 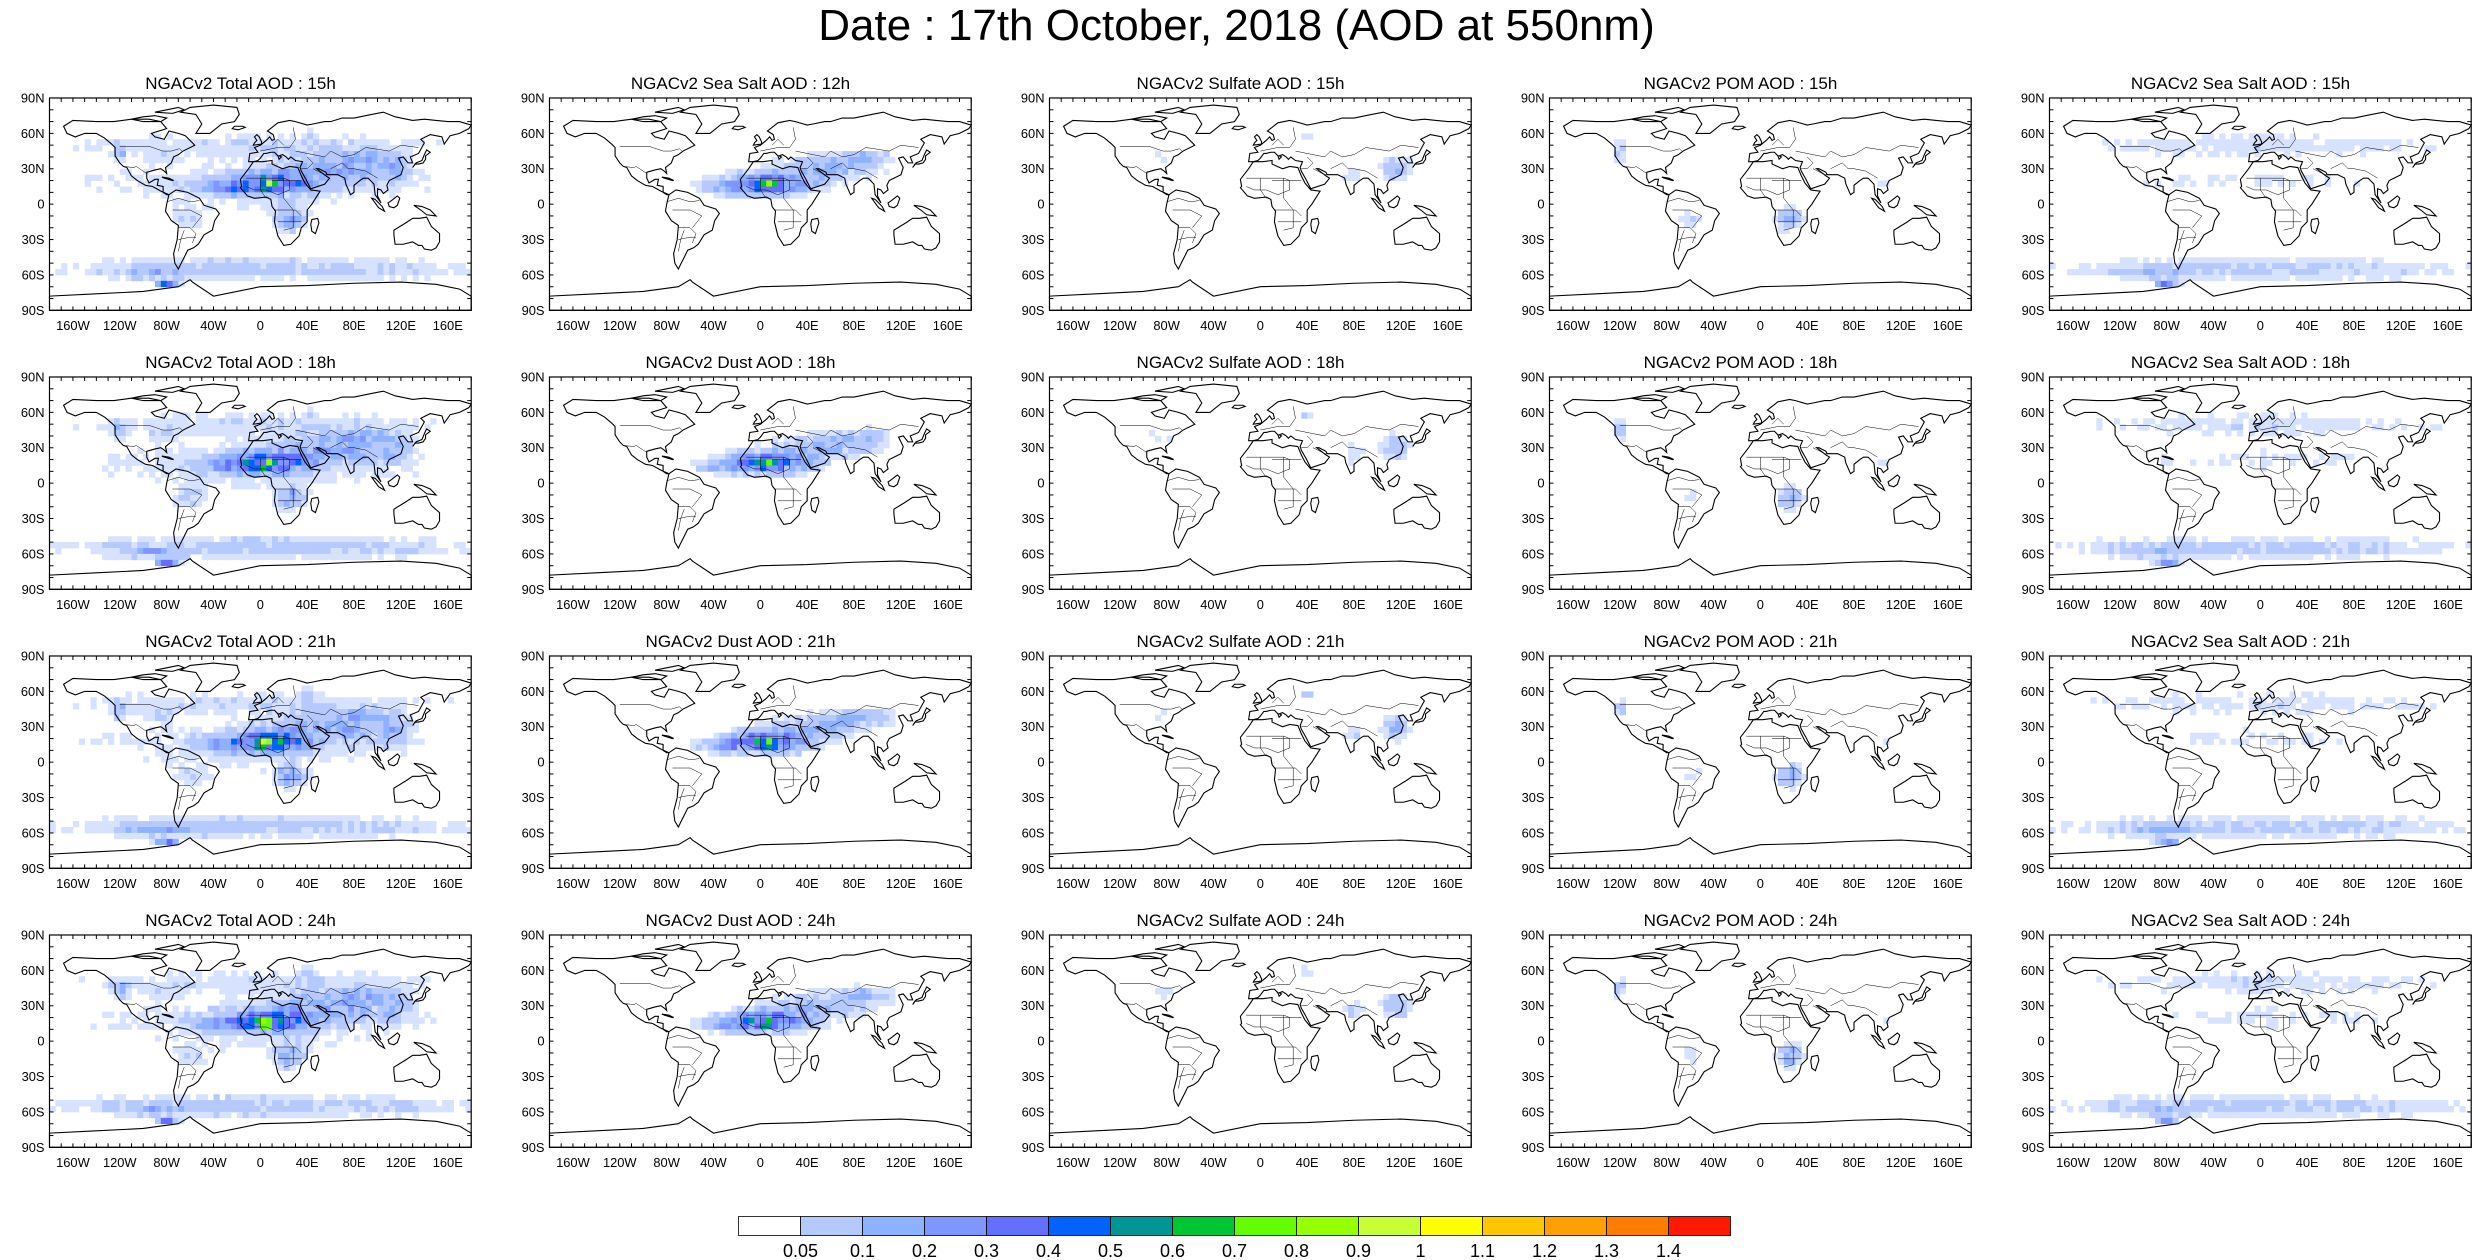 I want to click on colorbar-label: 0.05, so click(x=800, y=1250).